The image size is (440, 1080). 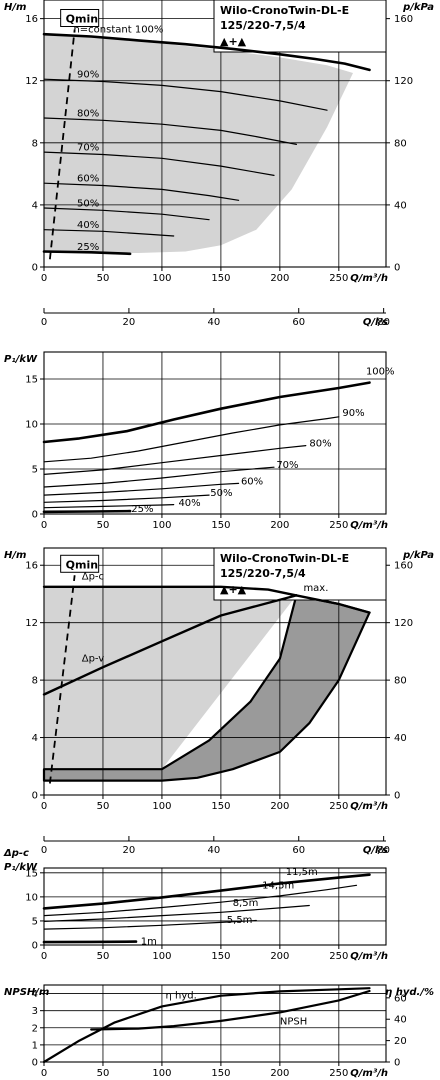 What do you see at coordinates (353, 413) in the screenshot?
I see `series-label: 90%` at bounding box center [353, 413].